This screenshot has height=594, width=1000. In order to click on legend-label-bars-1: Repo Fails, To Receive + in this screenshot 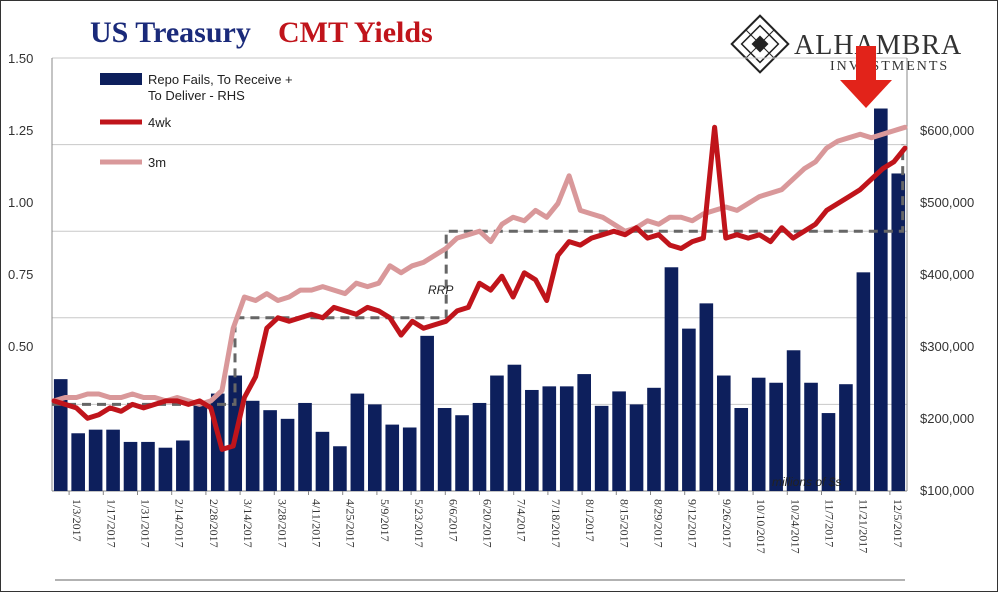, I will do `click(220, 79)`.